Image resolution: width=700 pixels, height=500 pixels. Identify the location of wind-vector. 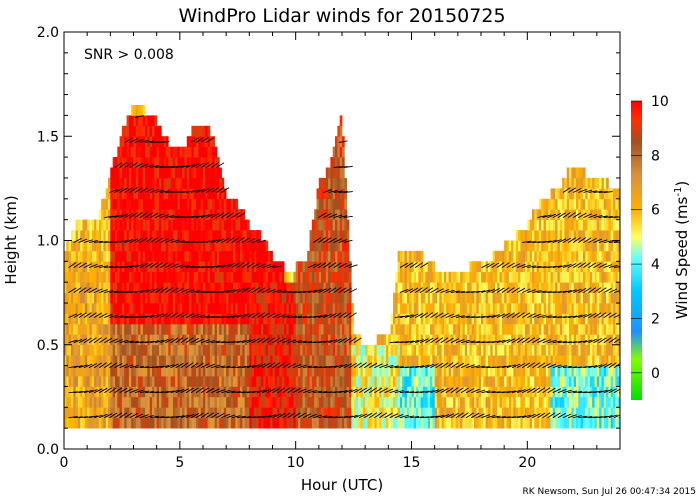
(328, 417).